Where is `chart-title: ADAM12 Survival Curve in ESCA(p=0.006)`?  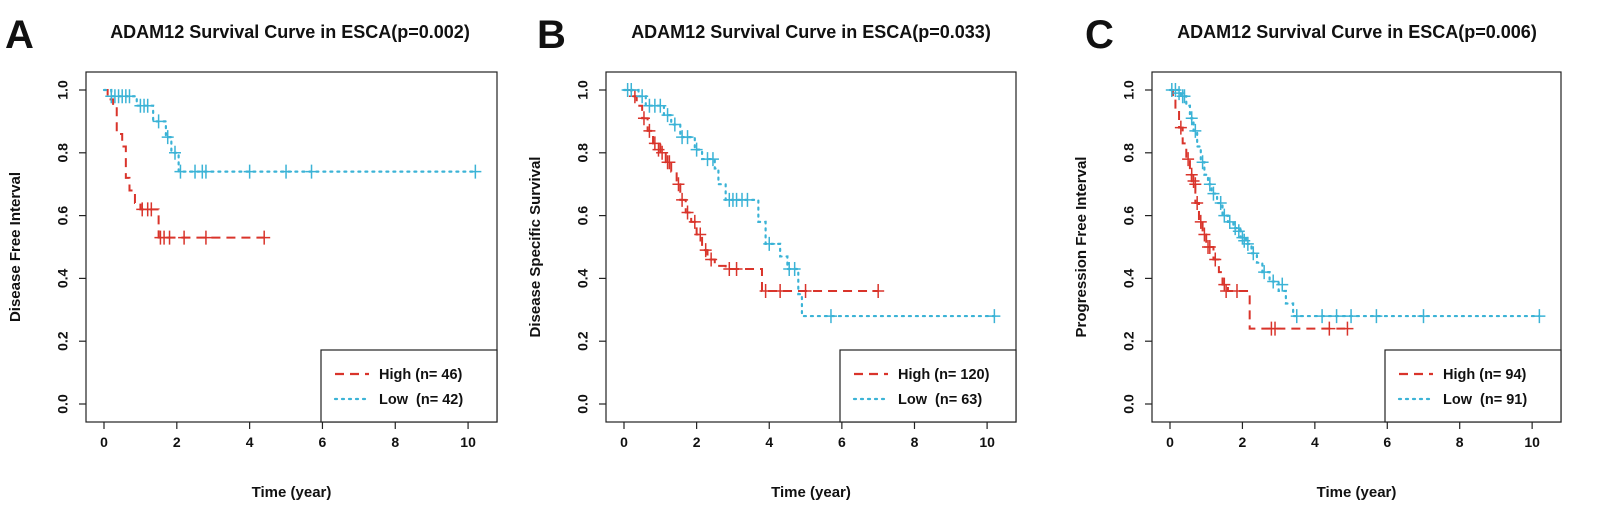
chart-title: ADAM12 Survival Curve in ESCA(p=0.006) is located at coordinates (1357, 32).